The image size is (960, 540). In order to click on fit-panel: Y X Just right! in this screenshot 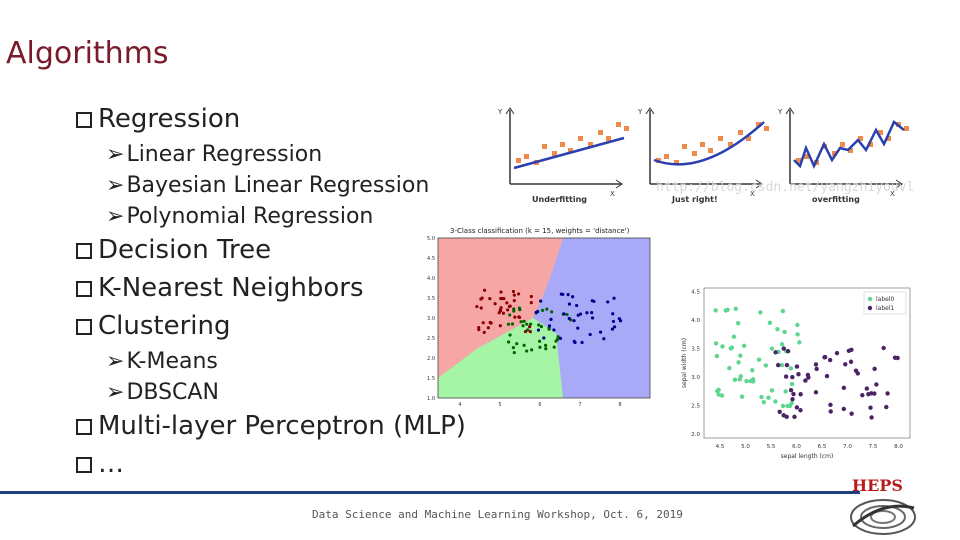, I will do `click(703, 155)`.